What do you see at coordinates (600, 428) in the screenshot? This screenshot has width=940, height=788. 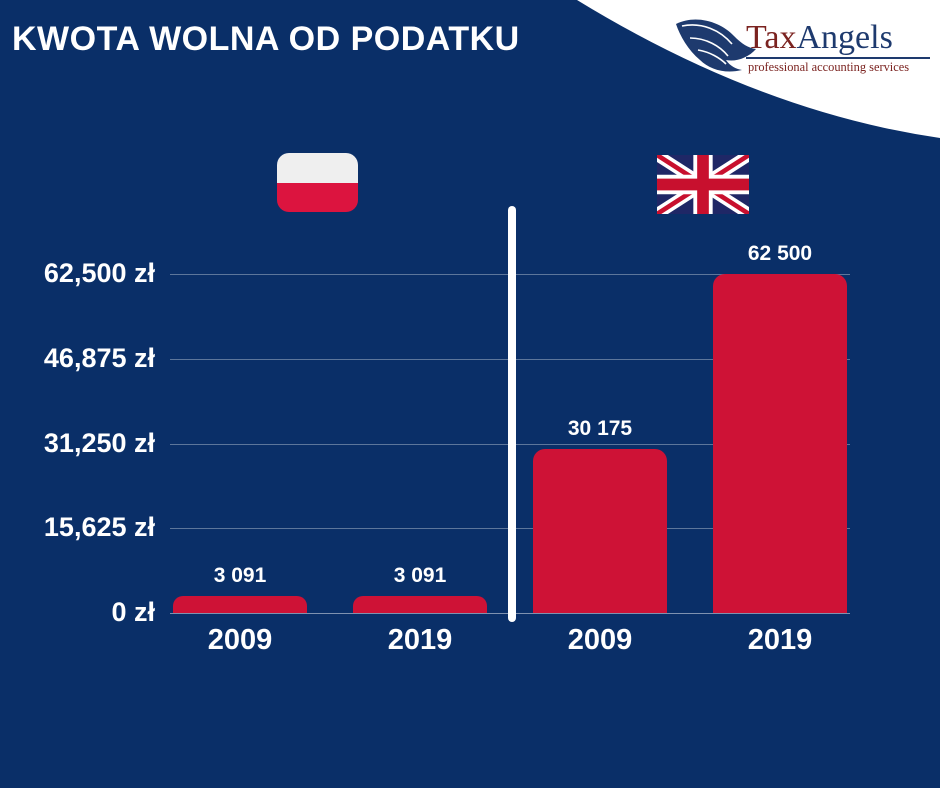 I see `bar-value-label-uk-2009: 30 175` at bounding box center [600, 428].